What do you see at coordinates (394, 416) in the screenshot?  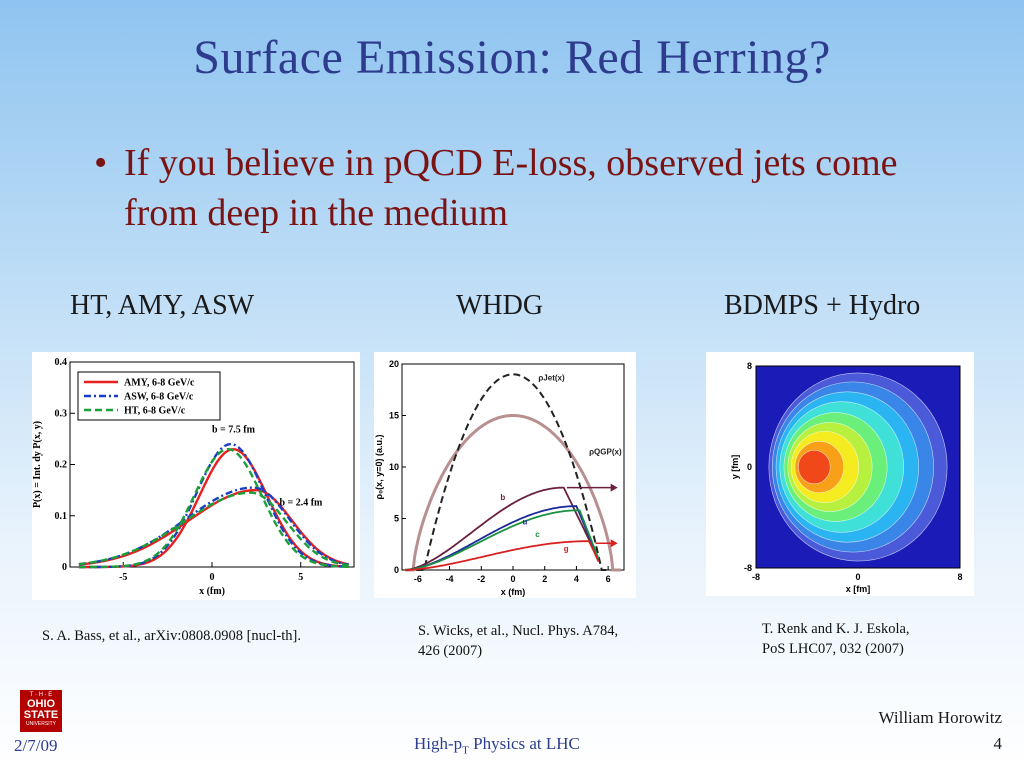 I see `chart-2-ytick-label: 15` at bounding box center [394, 416].